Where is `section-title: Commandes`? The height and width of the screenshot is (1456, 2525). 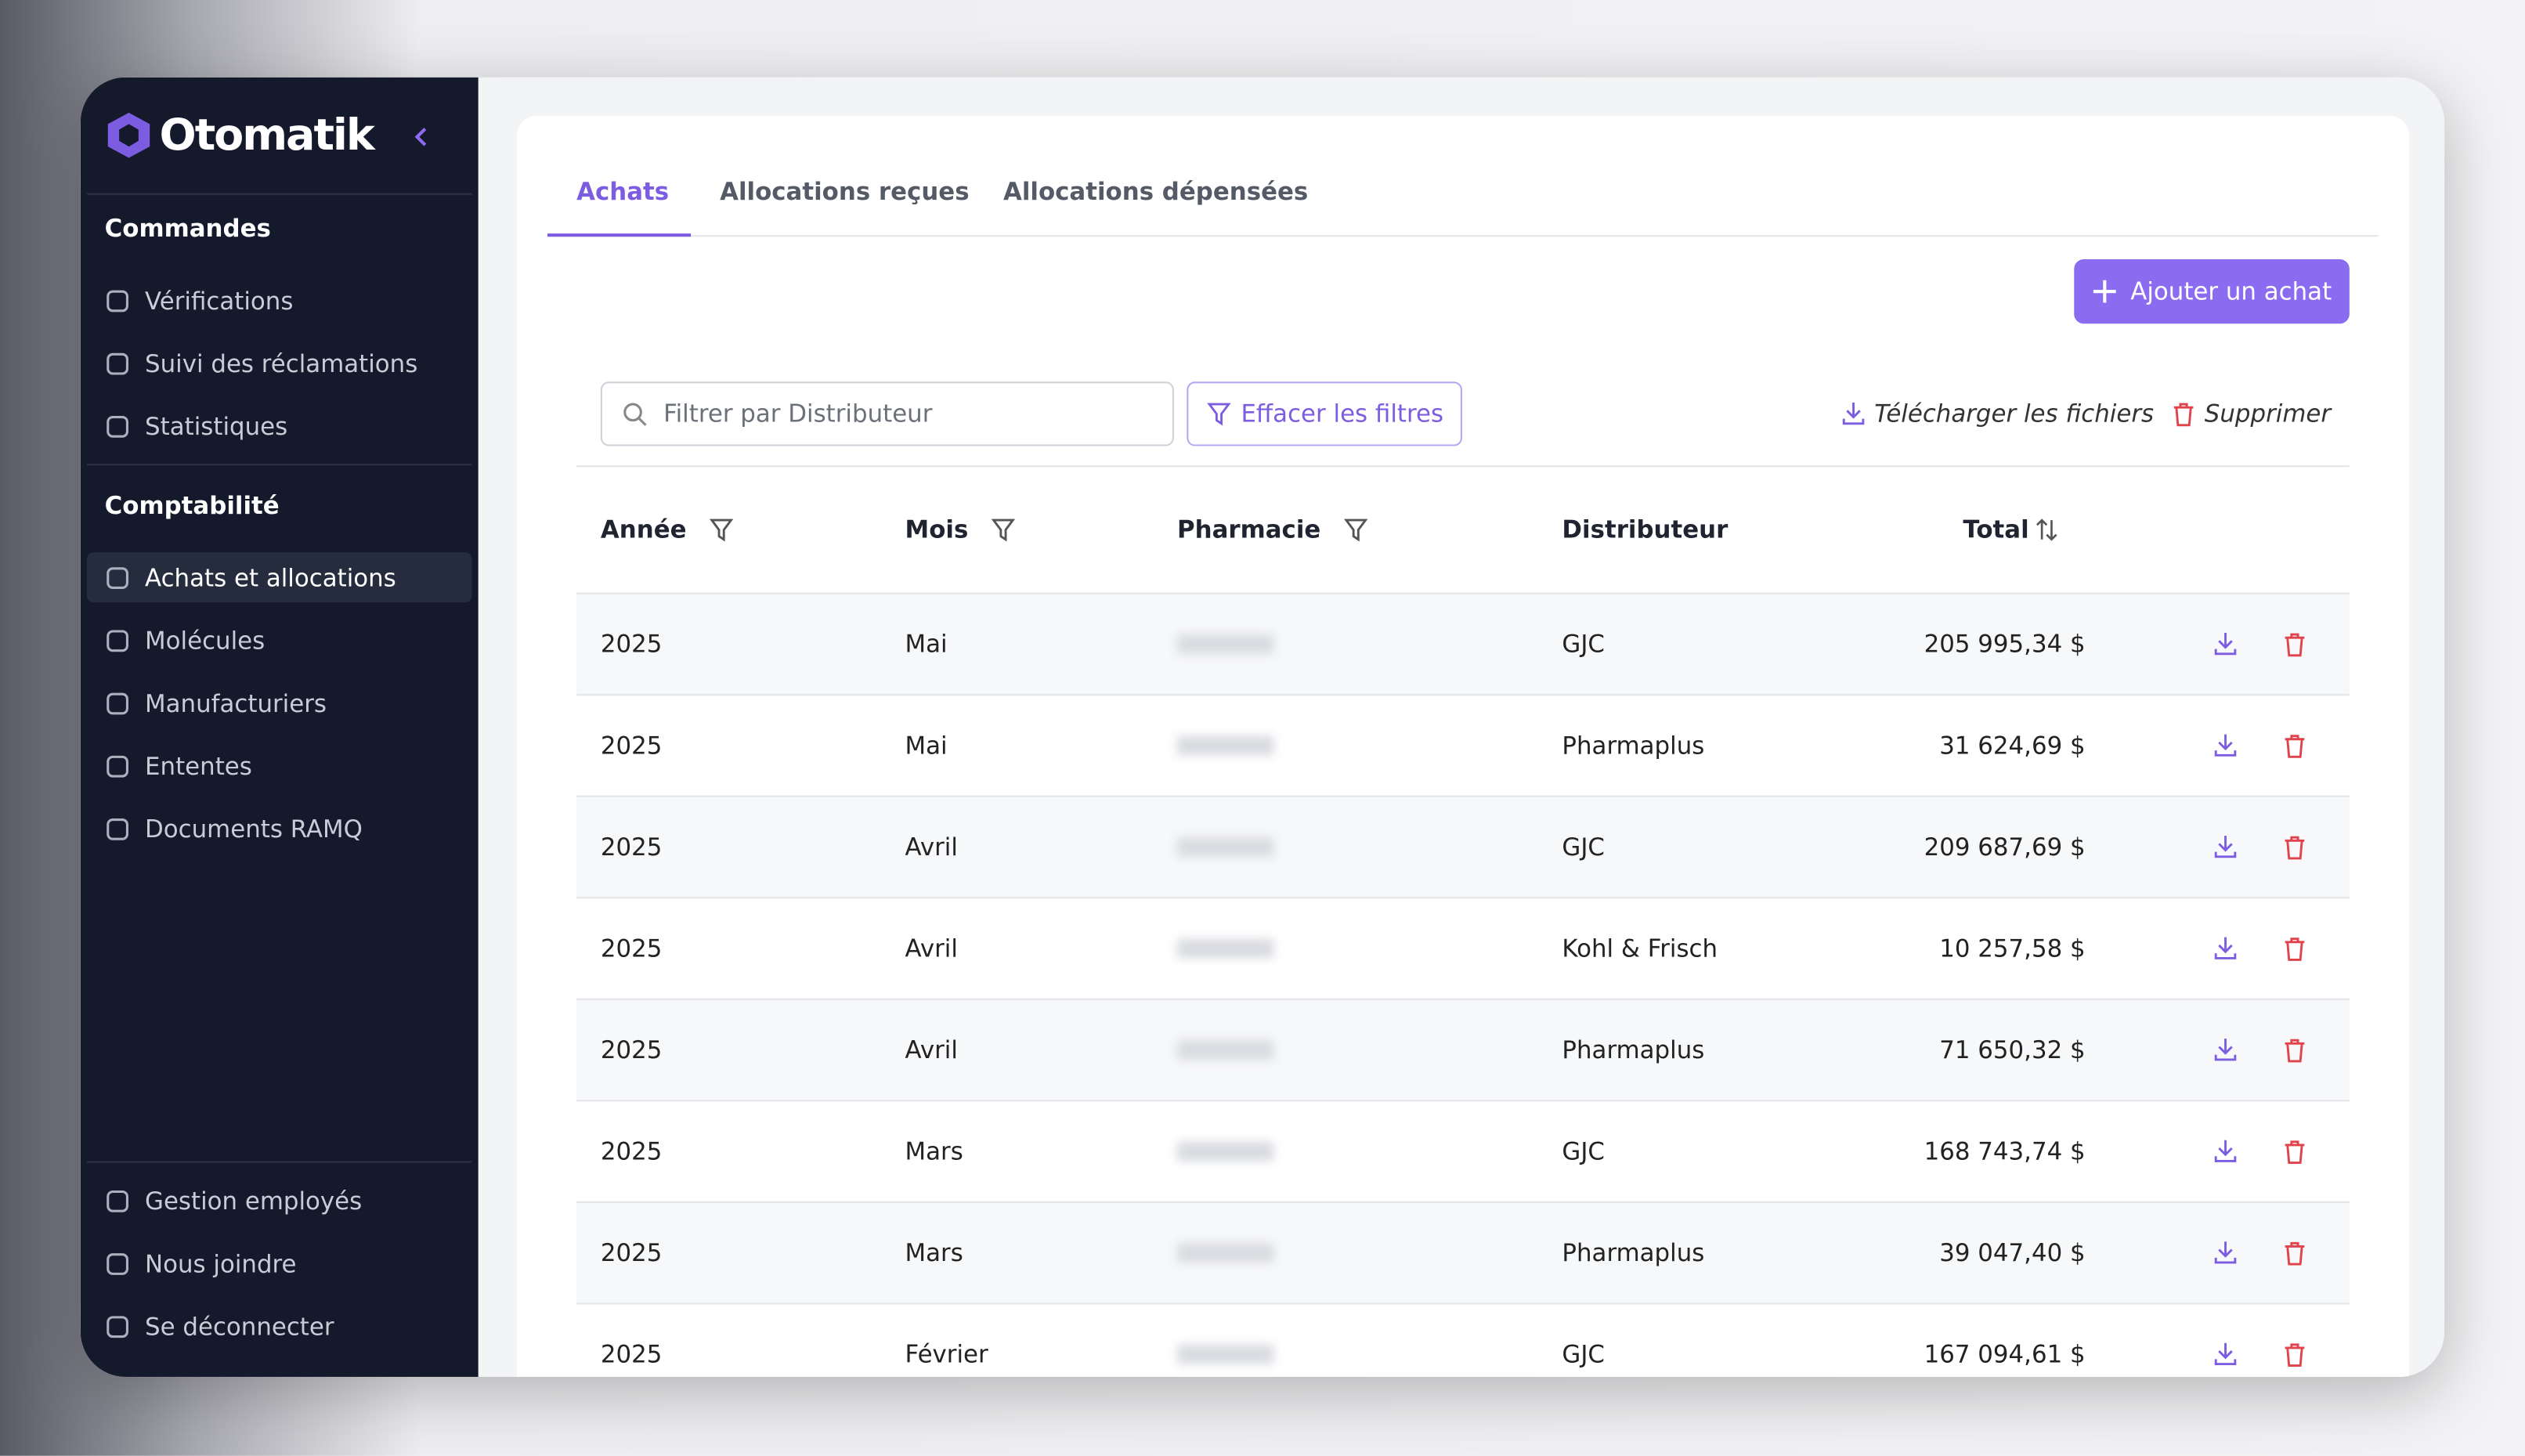
section-title: Commandes is located at coordinates (187, 229).